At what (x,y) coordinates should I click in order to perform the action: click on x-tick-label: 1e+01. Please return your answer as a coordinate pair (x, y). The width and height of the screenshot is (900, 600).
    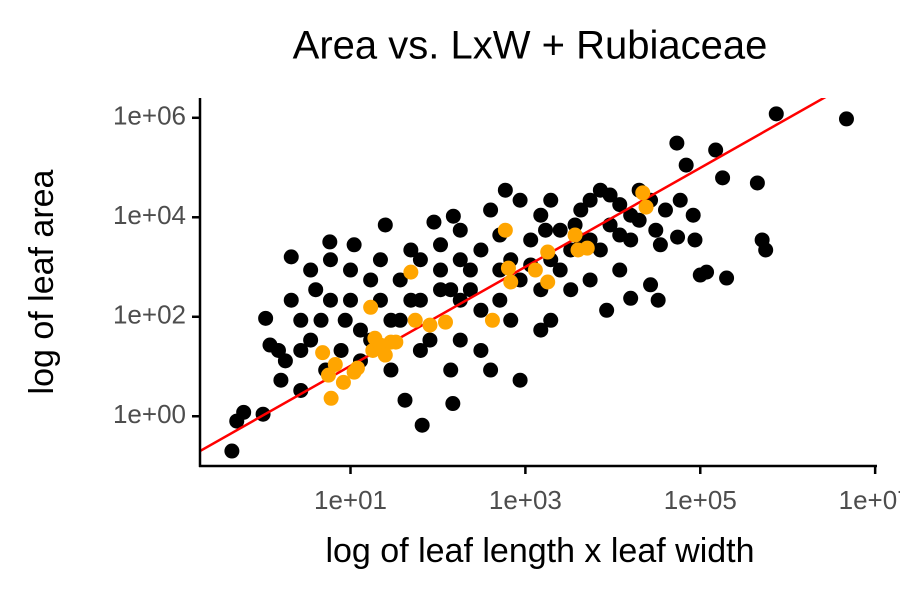
    Looking at the image, I should click on (350, 500).